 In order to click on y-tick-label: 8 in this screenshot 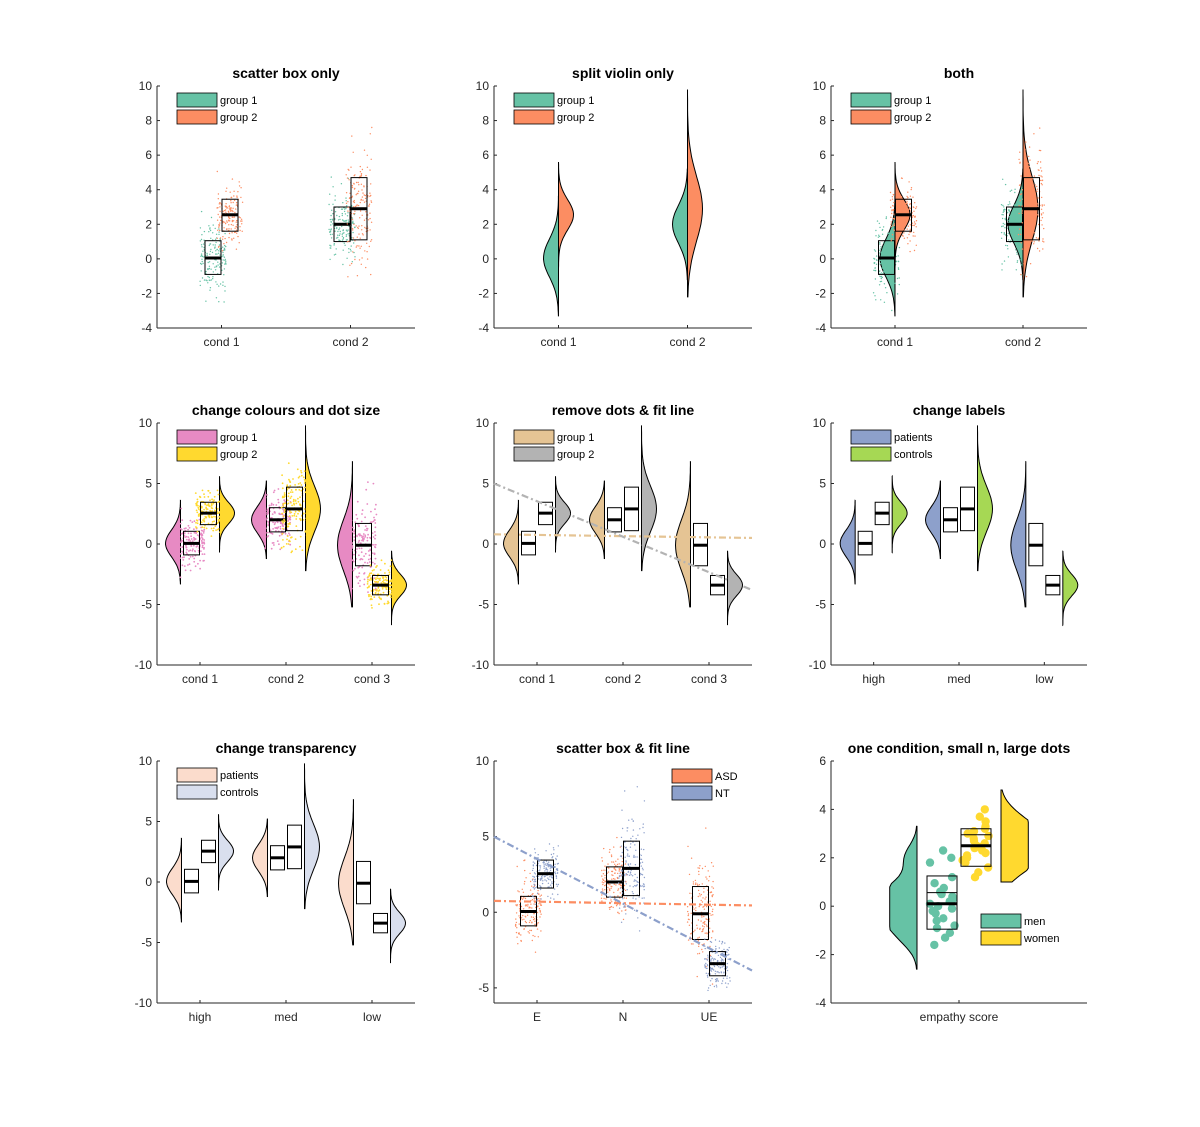, I will do `click(148, 121)`.